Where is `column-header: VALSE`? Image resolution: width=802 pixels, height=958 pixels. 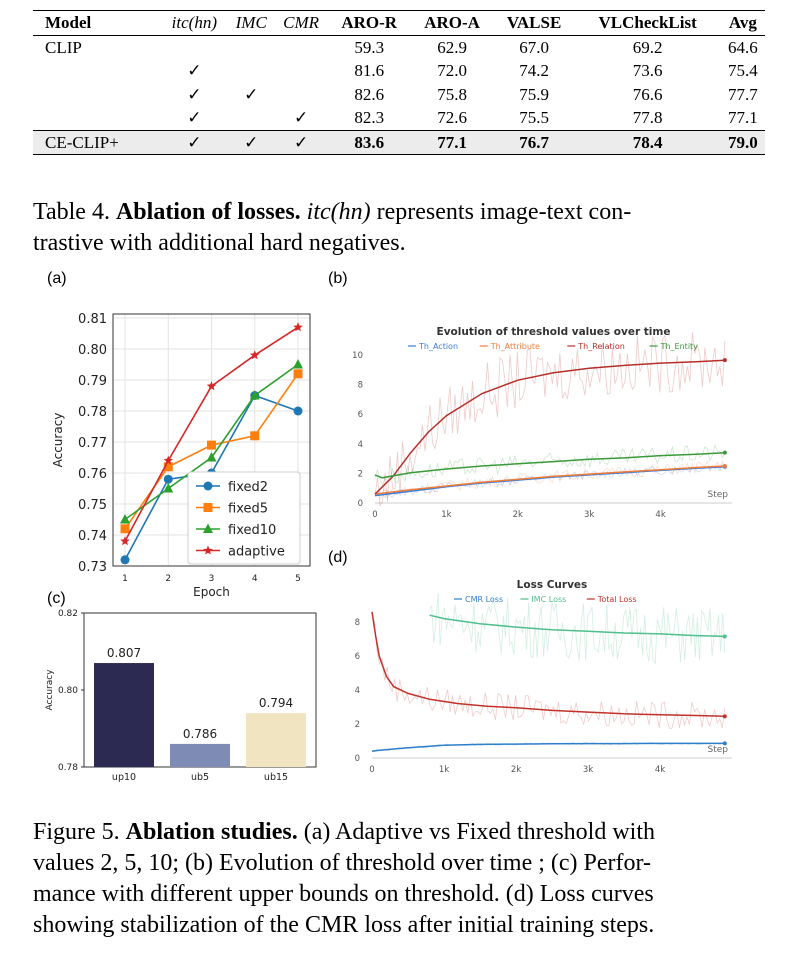 column-header: VALSE is located at coordinates (534, 23).